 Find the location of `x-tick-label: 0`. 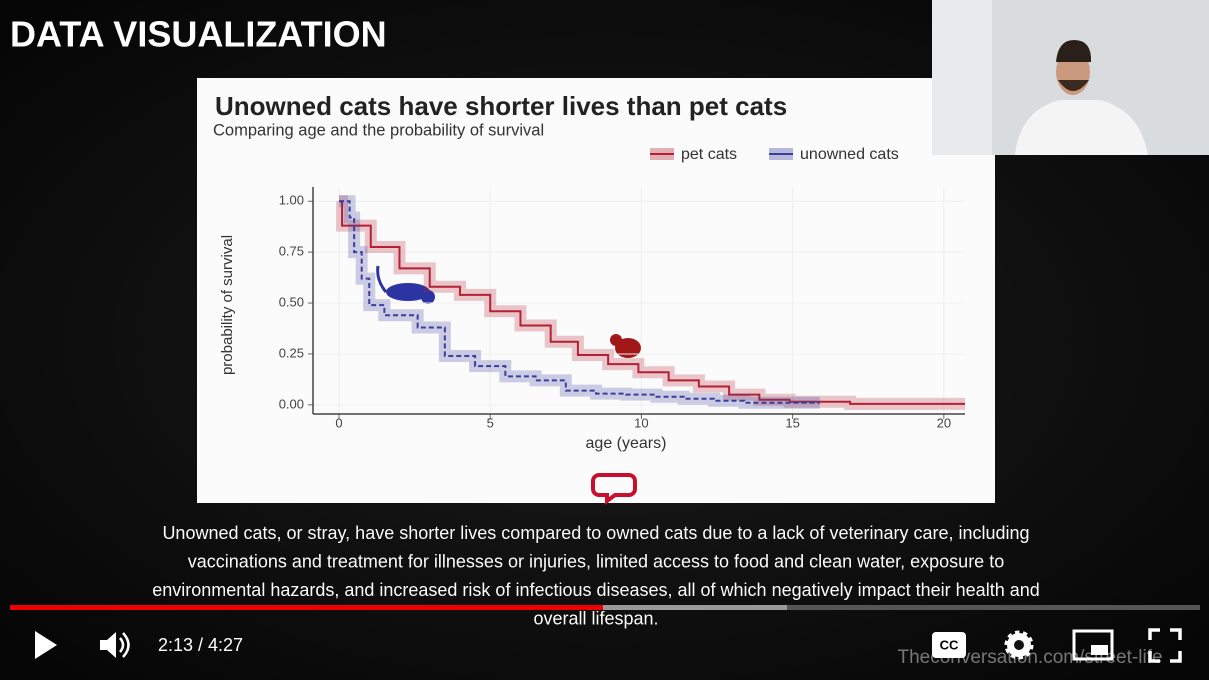

x-tick-label: 0 is located at coordinates (338, 422).